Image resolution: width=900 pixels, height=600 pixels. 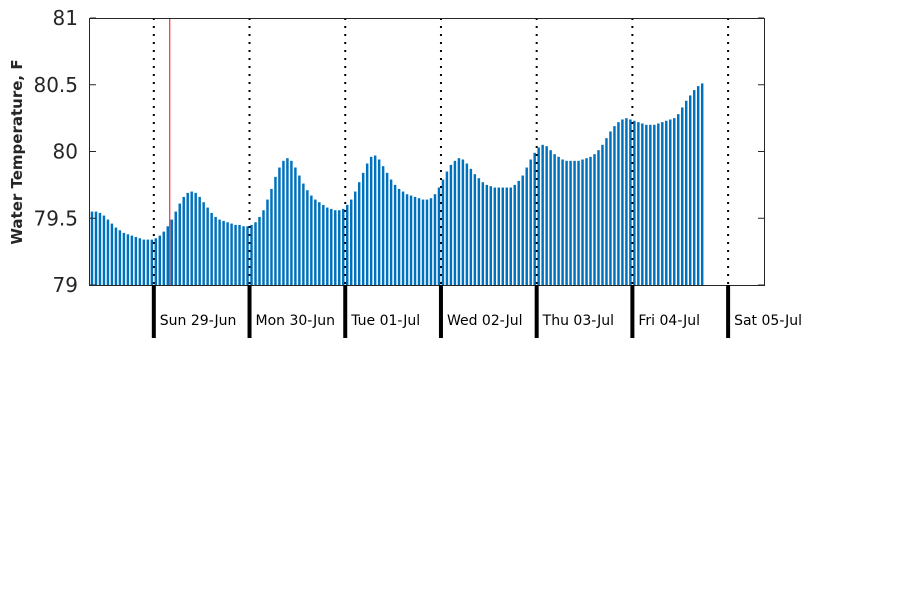 I want to click on day-label: Mon 30-Jun, so click(x=295, y=321).